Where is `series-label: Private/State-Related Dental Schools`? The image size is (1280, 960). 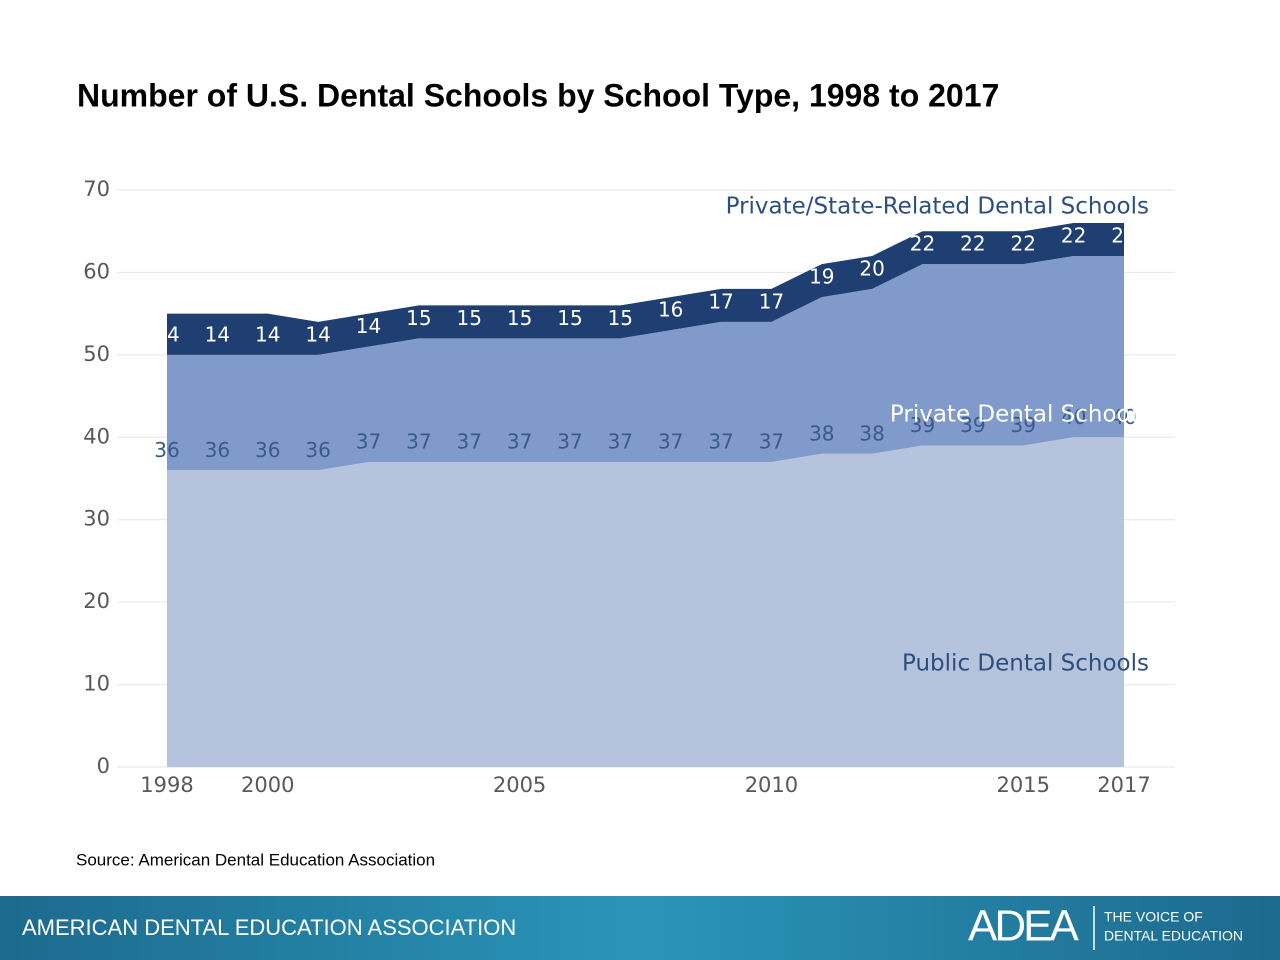
series-label: Private/State-Related Dental Schools is located at coordinates (937, 207).